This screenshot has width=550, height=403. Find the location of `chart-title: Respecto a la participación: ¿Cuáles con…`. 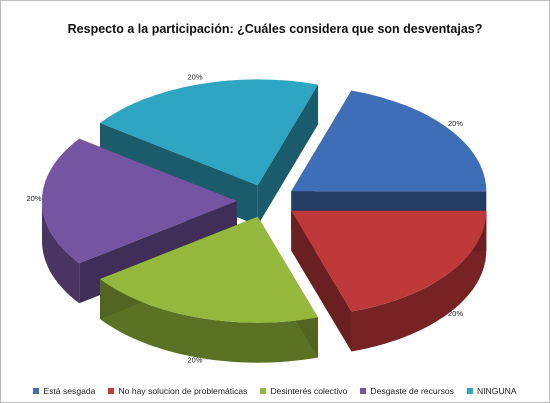

chart-title: Respecto a la participación: ¿Cuáles con… is located at coordinates (275, 29).